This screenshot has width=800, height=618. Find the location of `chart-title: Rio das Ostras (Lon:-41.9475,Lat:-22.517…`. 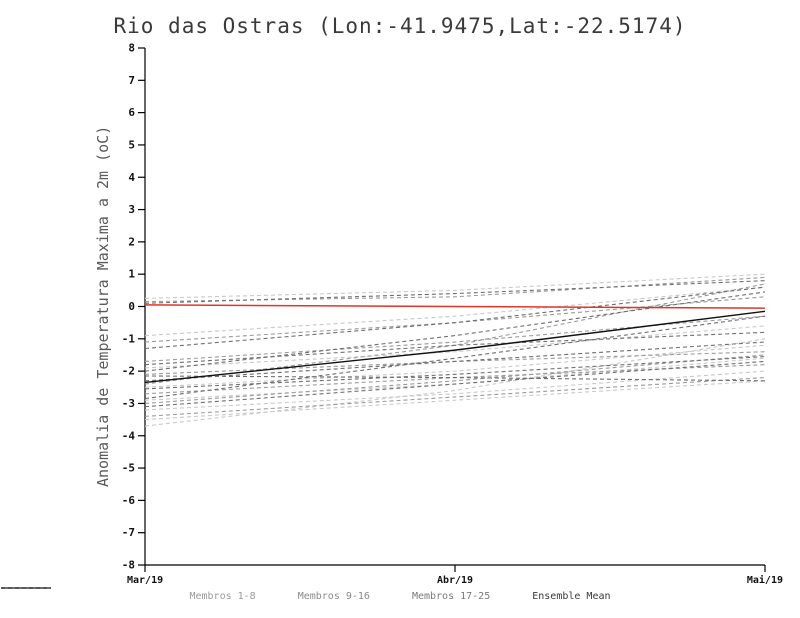

chart-title: Rio das Ostras (Lon:-41.9475,Lat:-22.517… is located at coordinates (400, 26).